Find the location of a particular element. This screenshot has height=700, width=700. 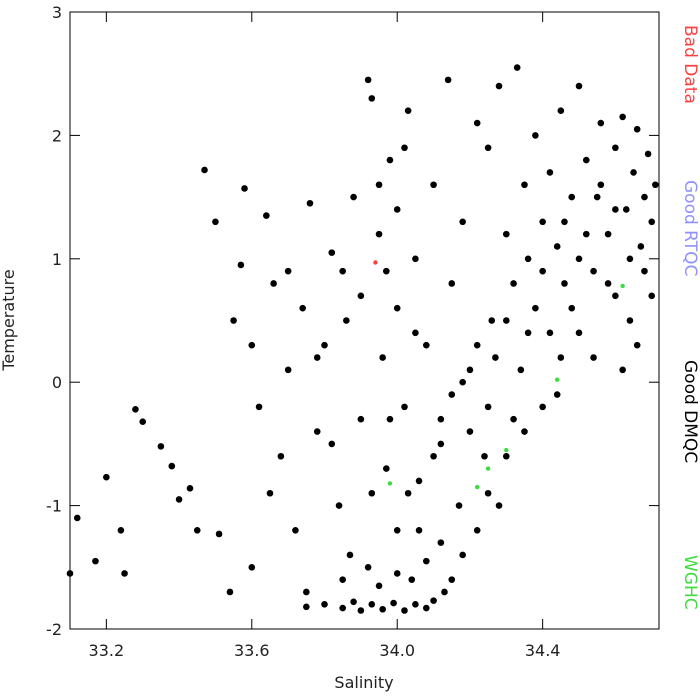

x-tick-label: 33.2 is located at coordinates (107, 650).